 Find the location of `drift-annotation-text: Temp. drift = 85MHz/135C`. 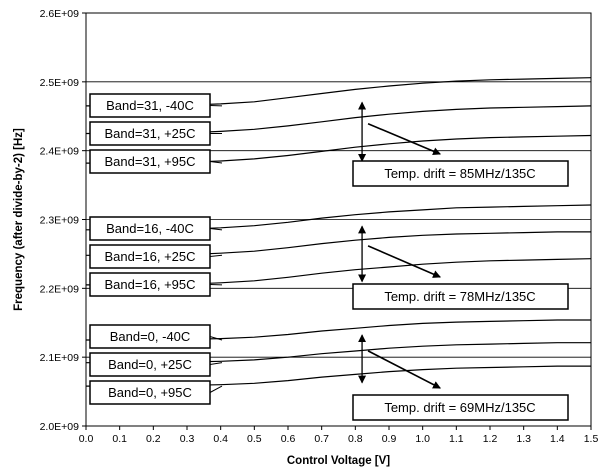

drift-annotation-text: Temp. drift = 85MHz/135C is located at coordinates (459, 173).